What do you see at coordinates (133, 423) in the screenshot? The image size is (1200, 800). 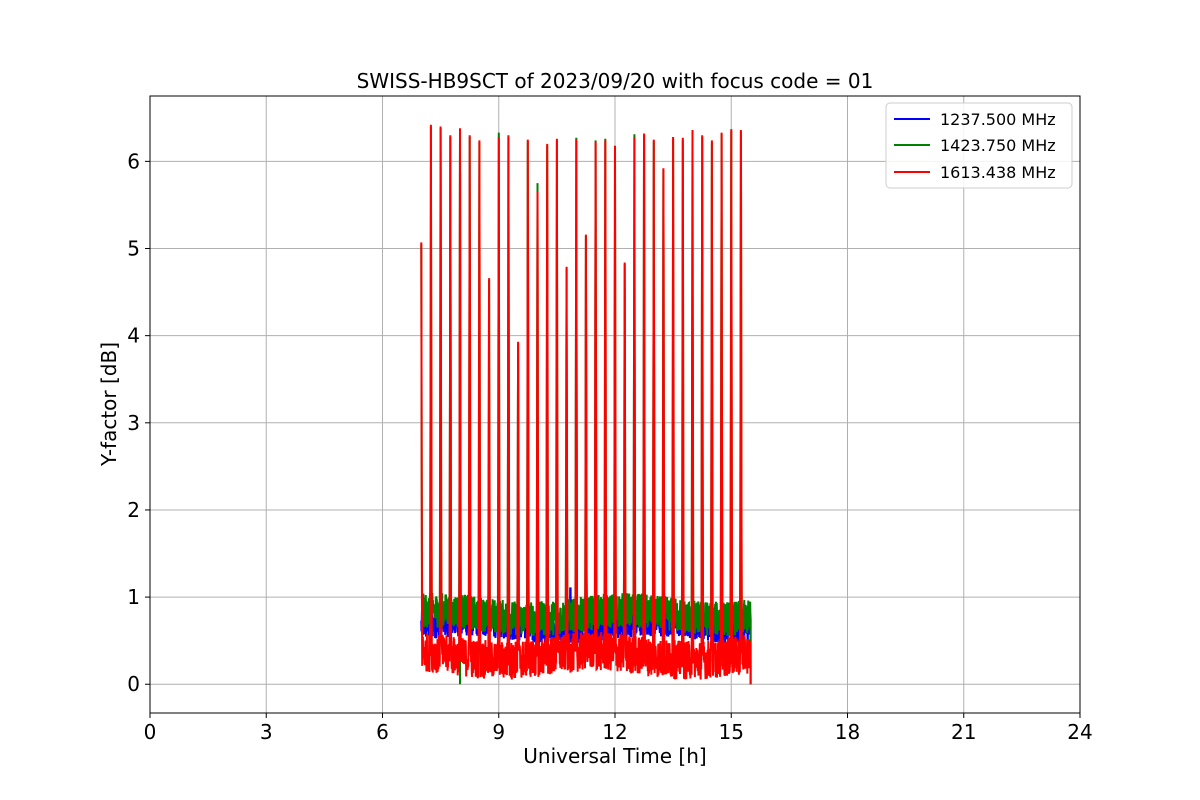 I see `y-tick-label: 3` at bounding box center [133, 423].